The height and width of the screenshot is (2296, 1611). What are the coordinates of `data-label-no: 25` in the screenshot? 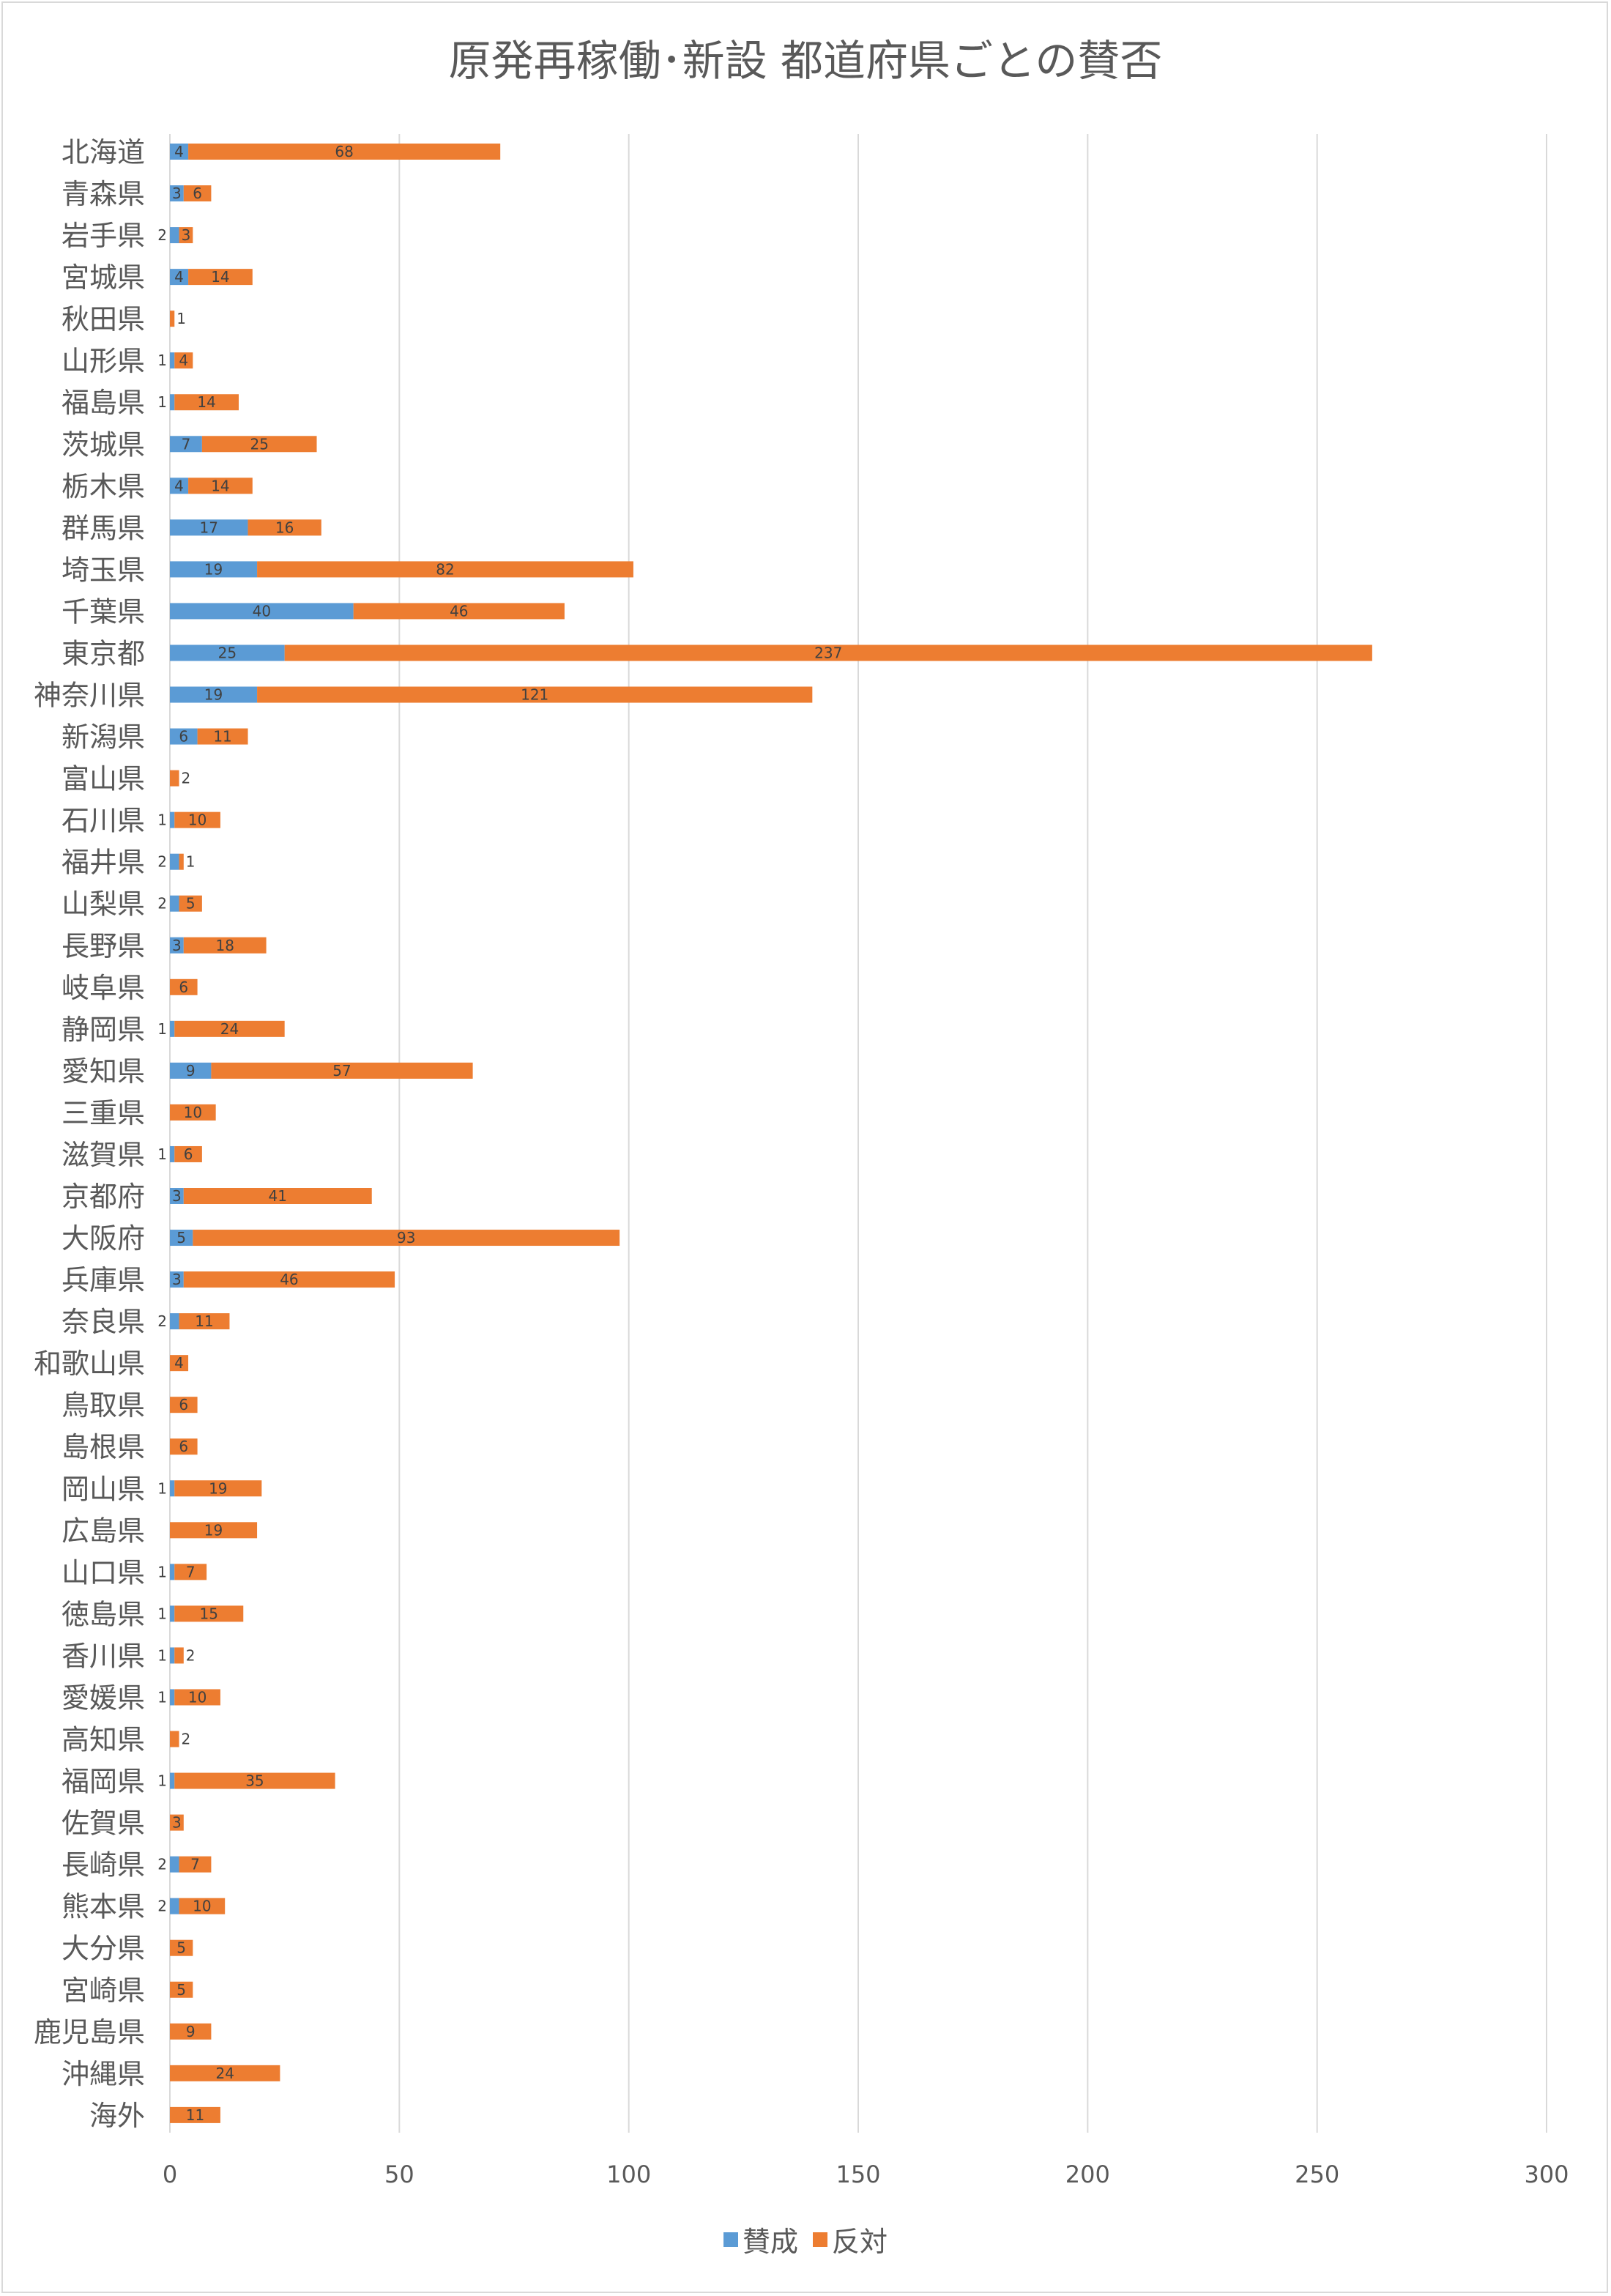 It's located at (259, 444).